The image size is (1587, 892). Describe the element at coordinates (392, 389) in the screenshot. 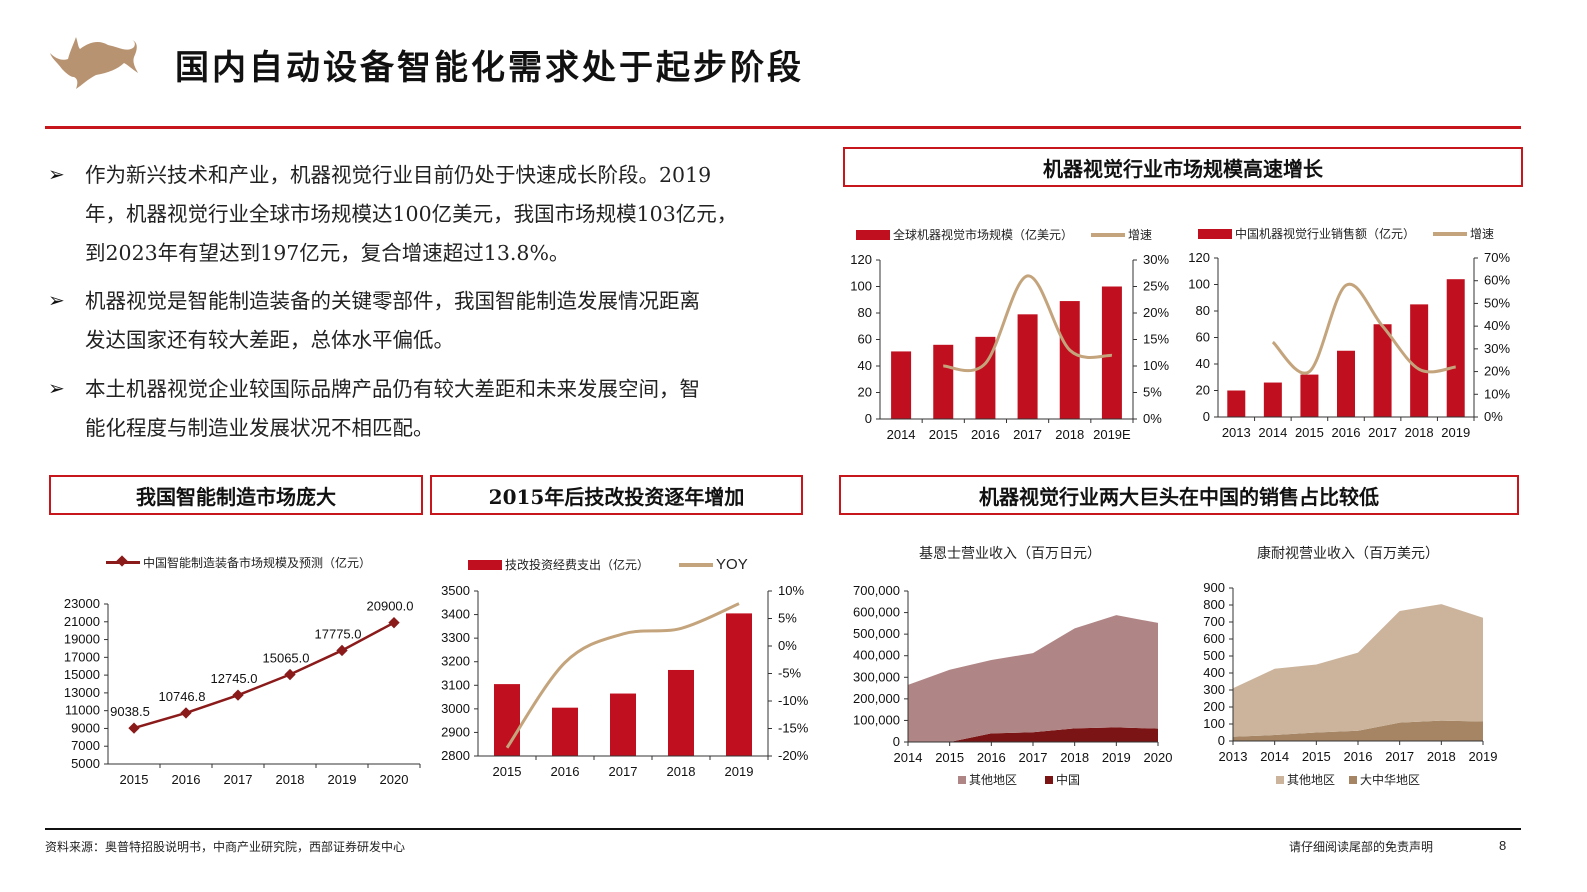

I see `bullet-text: 本土机器视觉企业较国际品牌产品仍有较大差距和未来发展空间，智` at that location.